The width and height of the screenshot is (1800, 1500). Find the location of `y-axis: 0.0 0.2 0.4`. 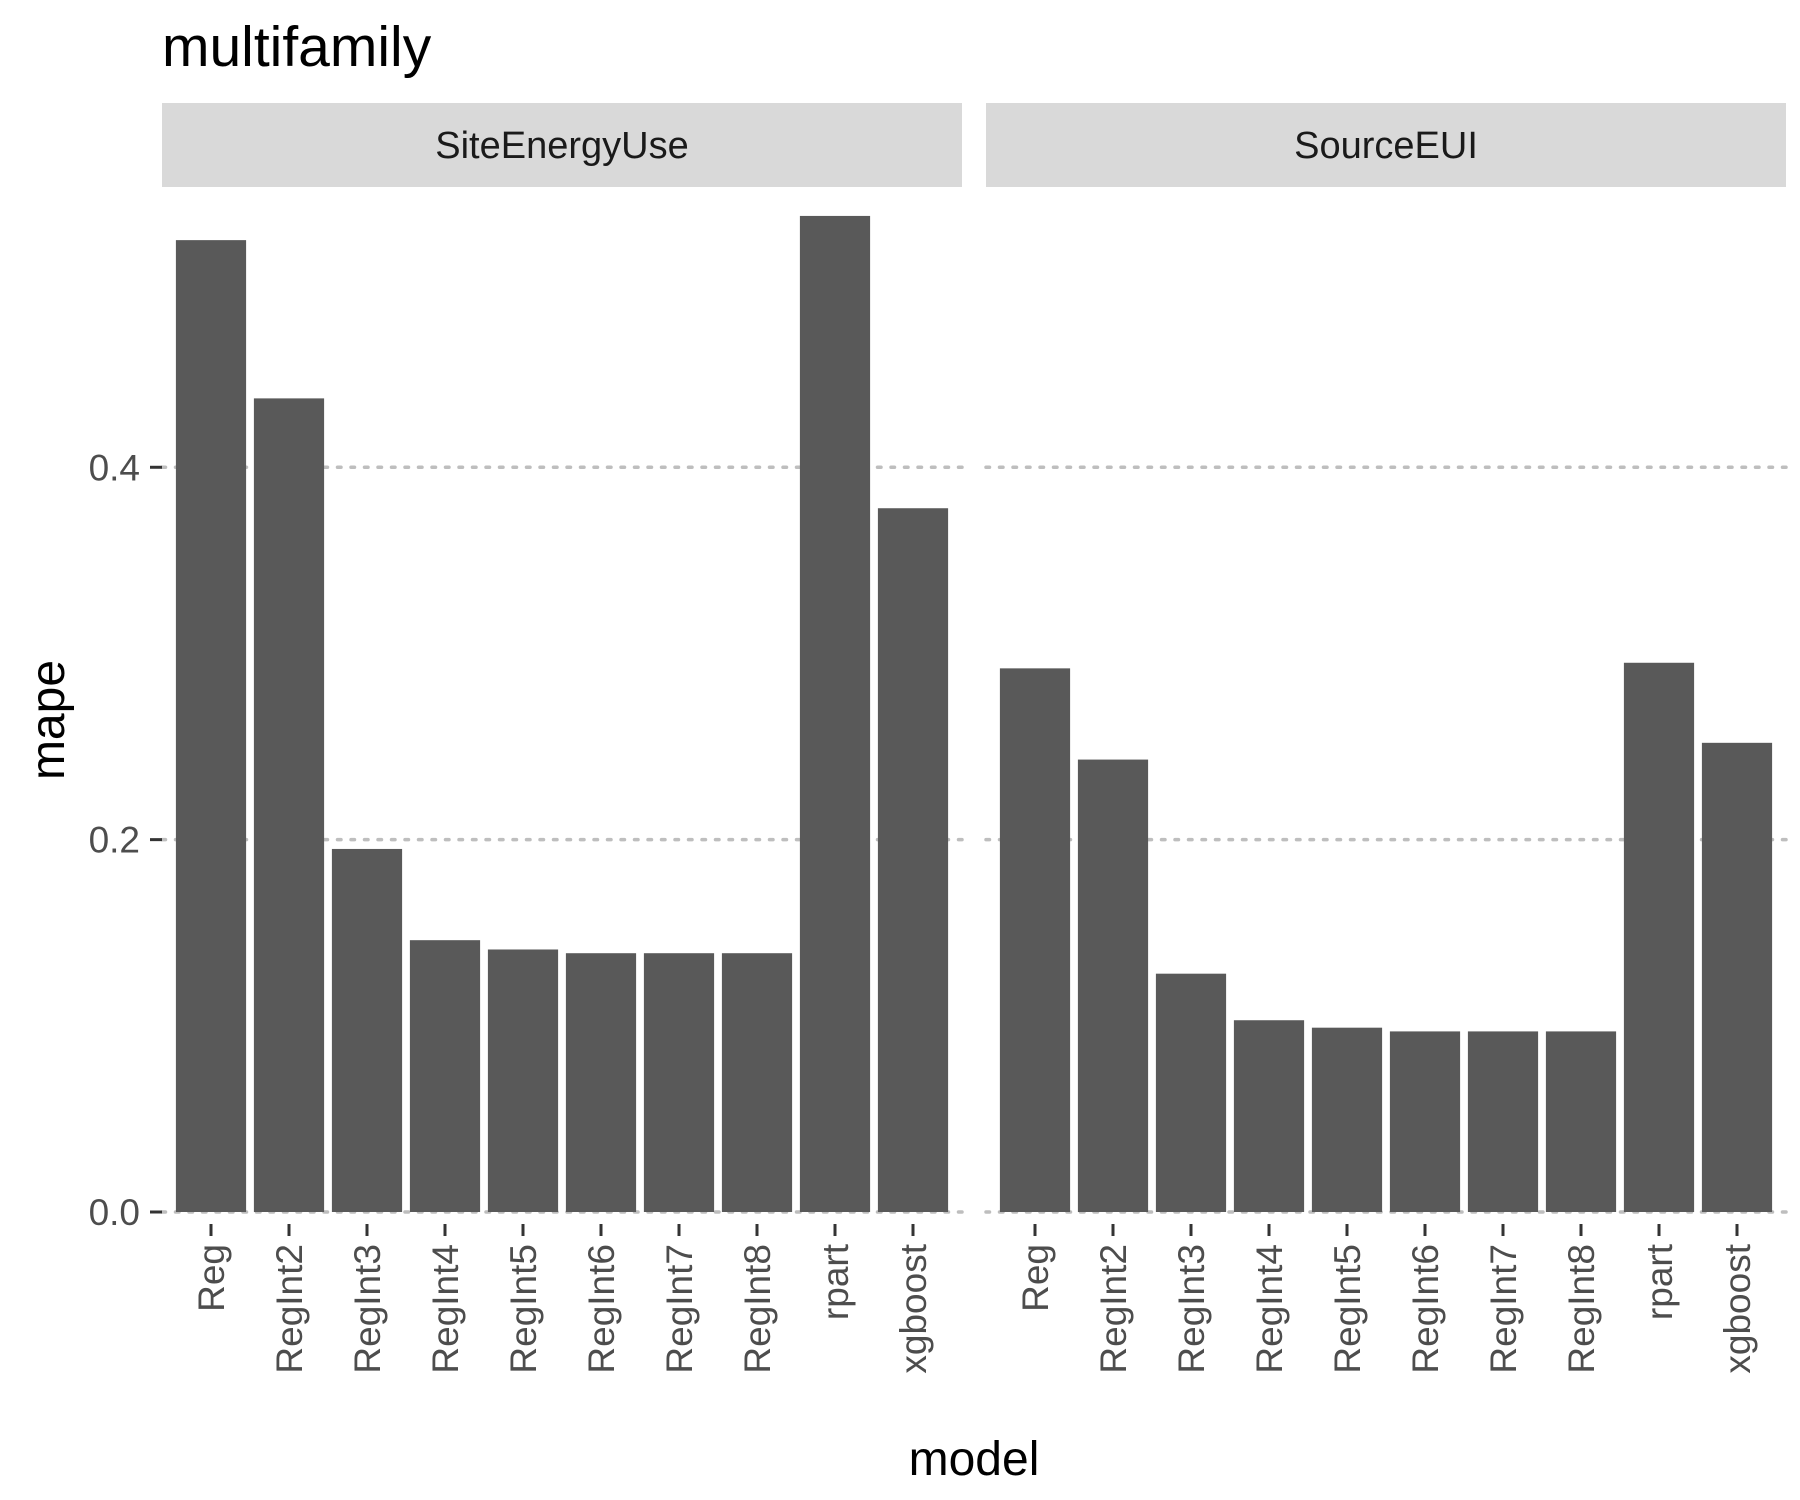

y-axis: 0.0 0.2 0.4 is located at coordinates (125, 840).